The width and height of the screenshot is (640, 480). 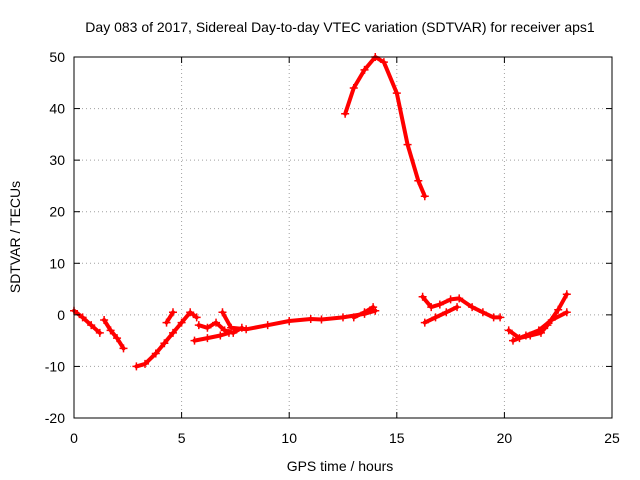 I want to click on x-tick-label: 5, so click(x=182, y=438).